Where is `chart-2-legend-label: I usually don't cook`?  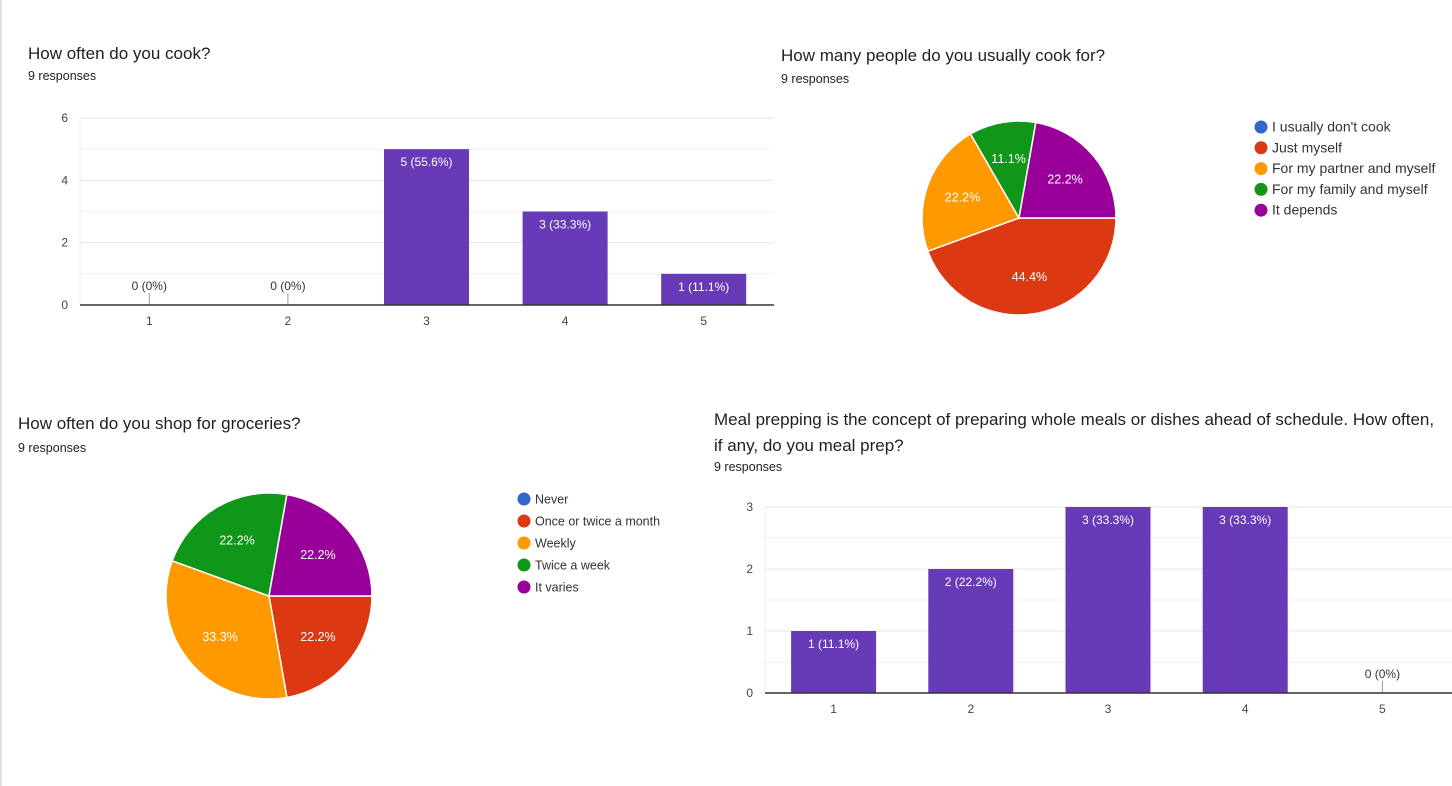 chart-2-legend-label: I usually don't cook is located at coordinates (1332, 127).